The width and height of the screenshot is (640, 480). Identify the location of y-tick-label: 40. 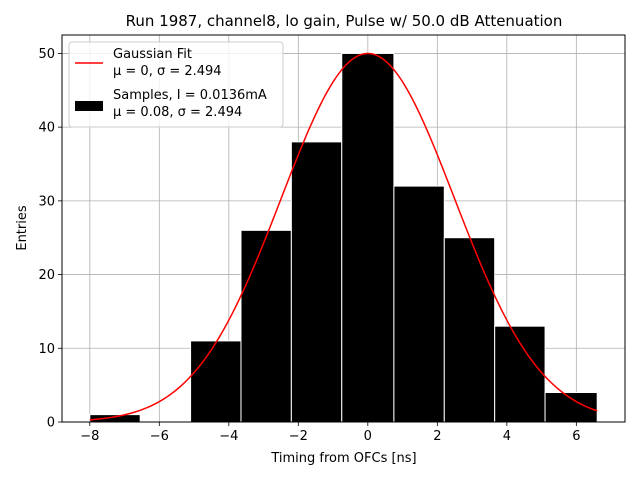
(46, 128).